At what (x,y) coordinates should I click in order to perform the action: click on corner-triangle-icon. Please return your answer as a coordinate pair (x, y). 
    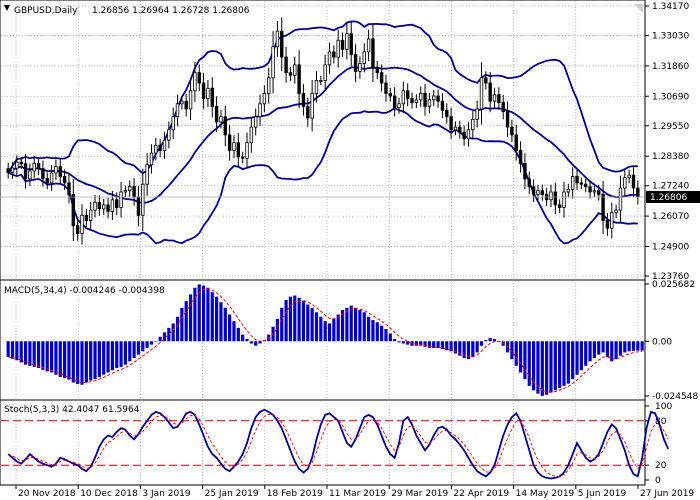
    Looking at the image, I should click on (638, 8).